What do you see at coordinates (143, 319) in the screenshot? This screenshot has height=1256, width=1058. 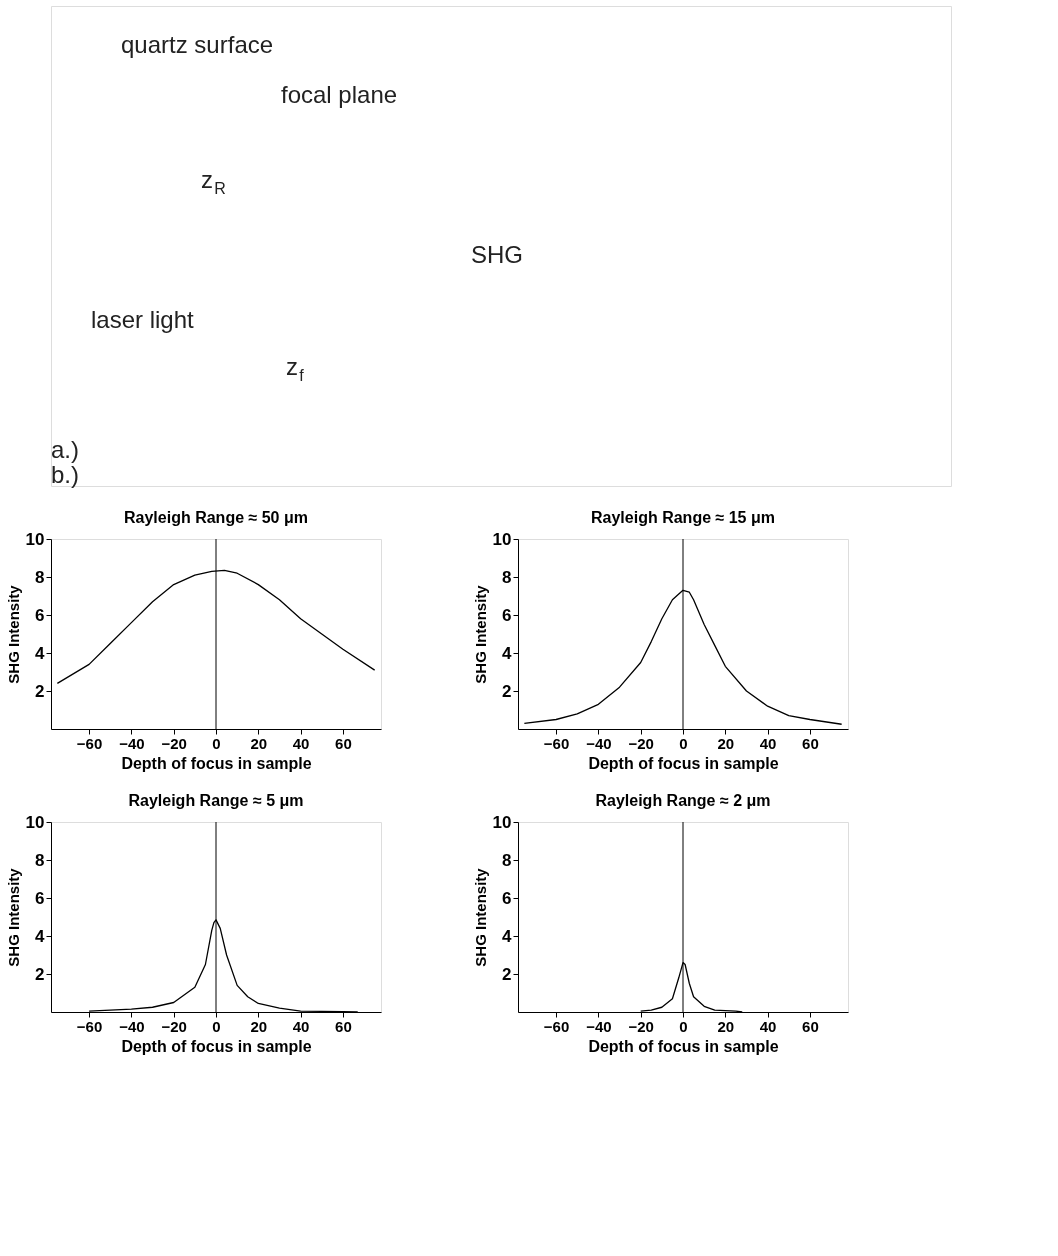 I see `text: laser light` at bounding box center [143, 319].